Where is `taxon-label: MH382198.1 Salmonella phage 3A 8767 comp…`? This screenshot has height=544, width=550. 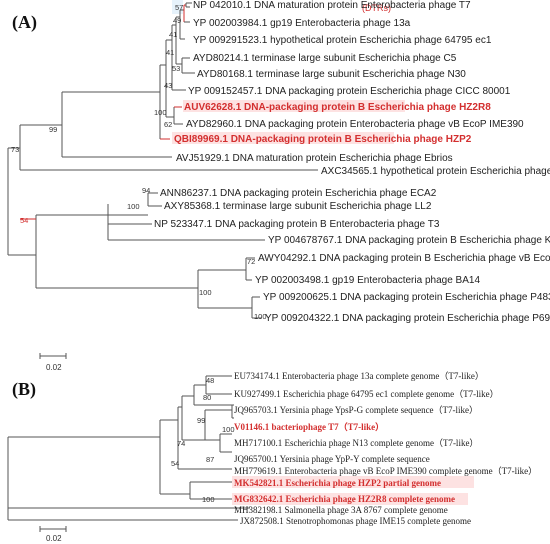 taxon-label: MH382198.1 Salmonella phage 3A 8767 comp… is located at coordinates (341, 510).